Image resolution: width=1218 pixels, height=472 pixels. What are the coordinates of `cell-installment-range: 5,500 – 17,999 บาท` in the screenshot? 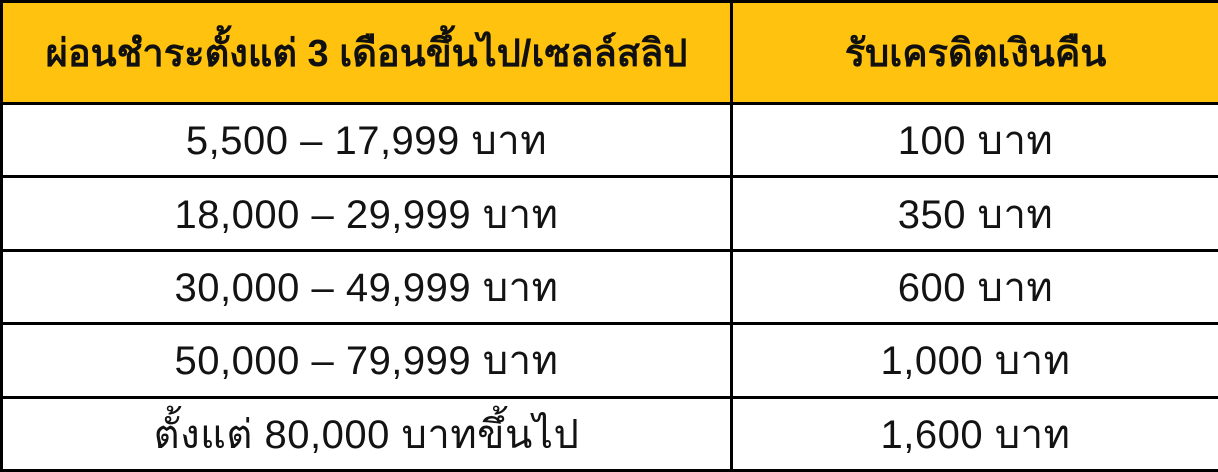 It's located at (366, 140).